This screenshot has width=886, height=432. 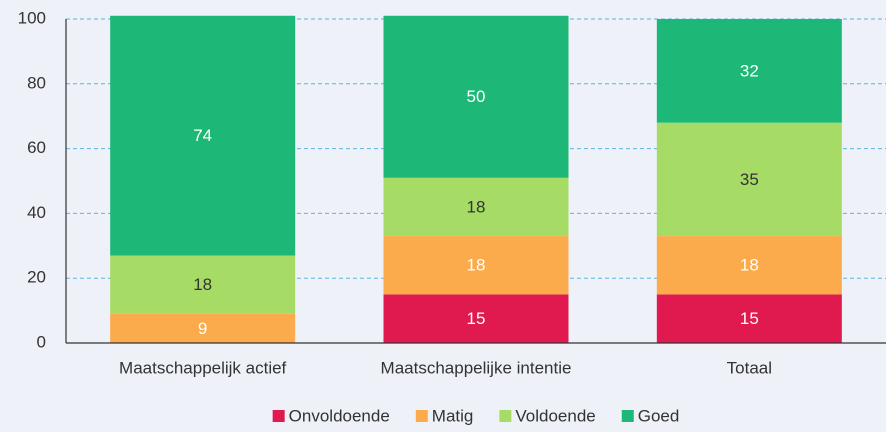 What do you see at coordinates (453, 415) in the screenshot?
I see `legend-label: Matig` at bounding box center [453, 415].